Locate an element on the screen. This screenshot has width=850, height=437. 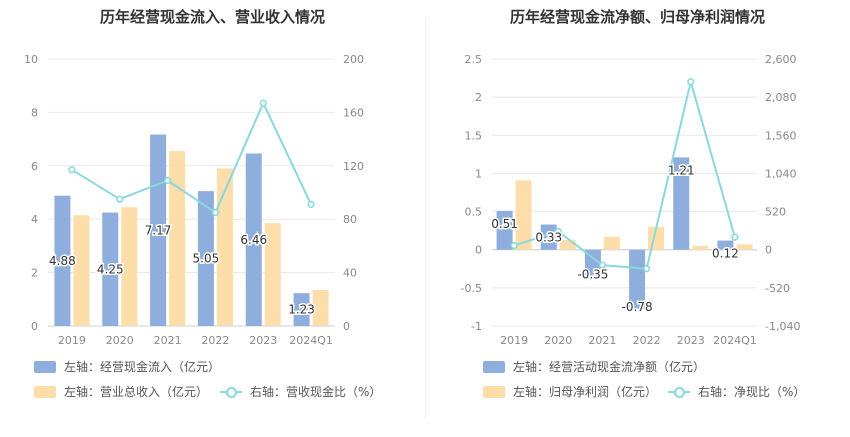
left-legend-item-2: 左轴：营业总收入（亿元） is located at coordinates (121, 391).